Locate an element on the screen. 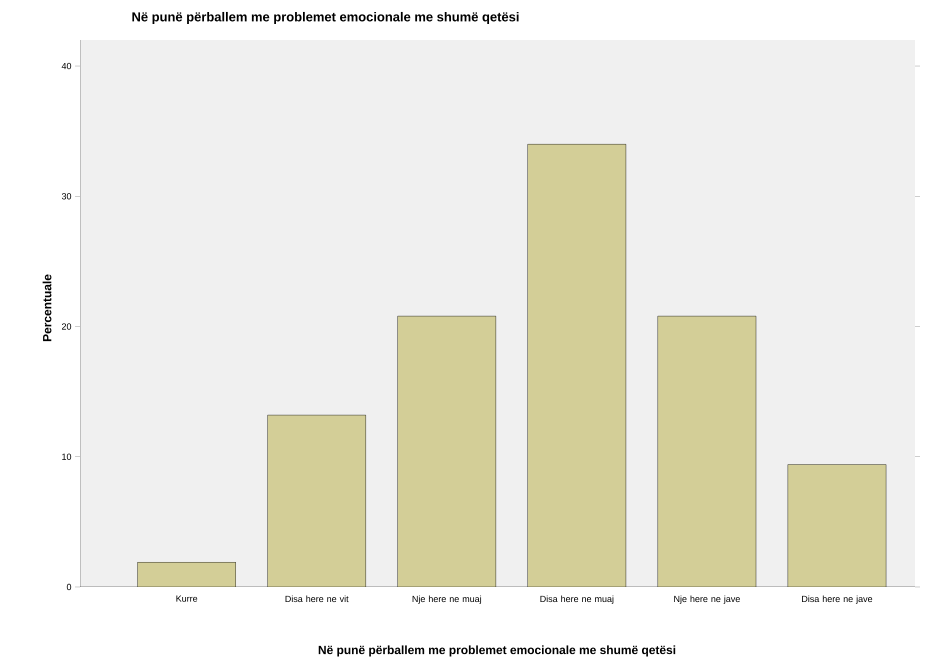 The width and height of the screenshot is (934, 663). y-axis-title: Percentuale is located at coordinates (47, 308).